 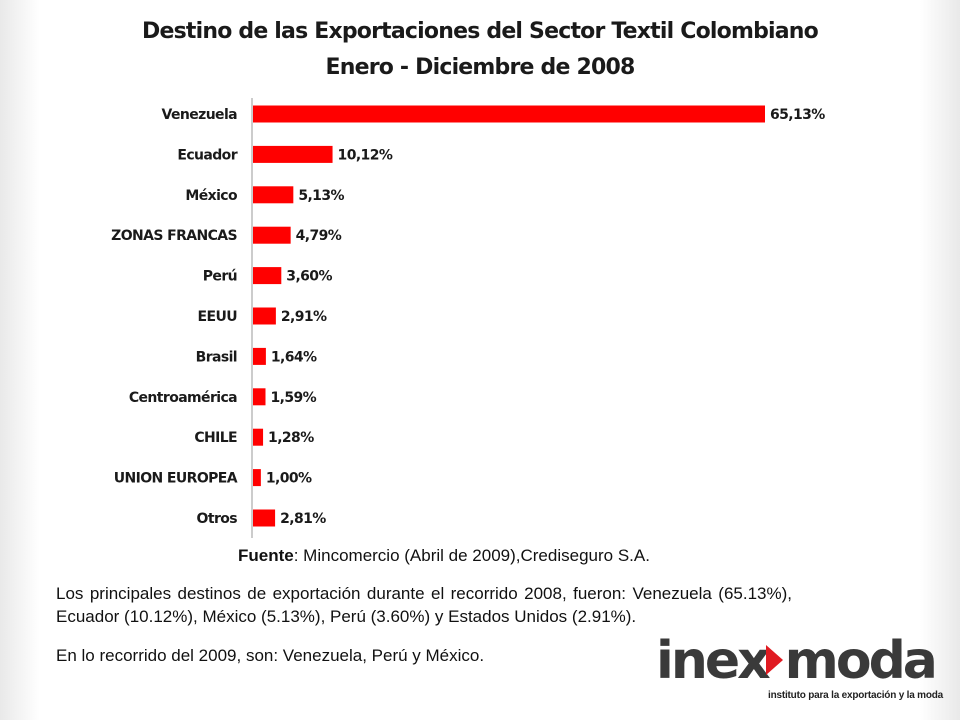 I want to click on category-label: Venezuela, so click(x=200, y=115).